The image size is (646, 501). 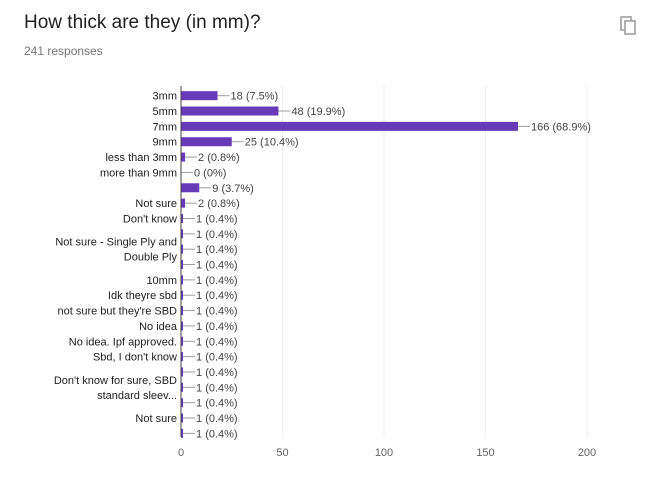 What do you see at coordinates (116, 243) in the screenshot?
I see `category-label: Not sure - Single Ply and` at bounding box center [116, 243].